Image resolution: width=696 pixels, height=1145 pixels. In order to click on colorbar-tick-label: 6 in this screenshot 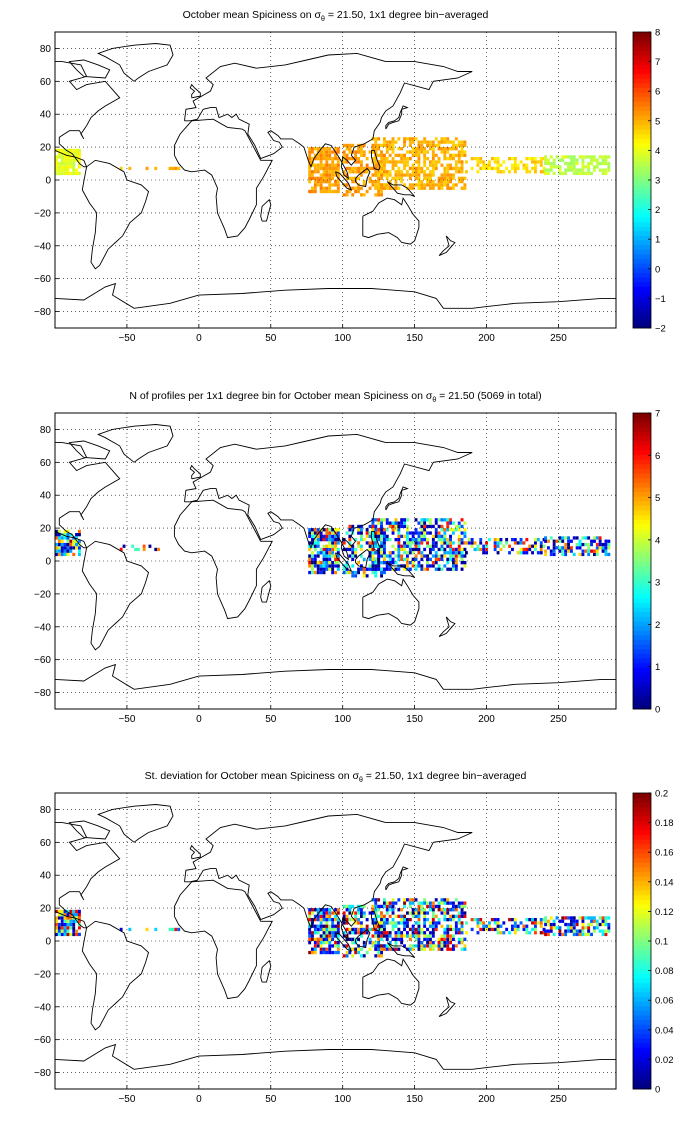, I will do `click(657, 92)`.